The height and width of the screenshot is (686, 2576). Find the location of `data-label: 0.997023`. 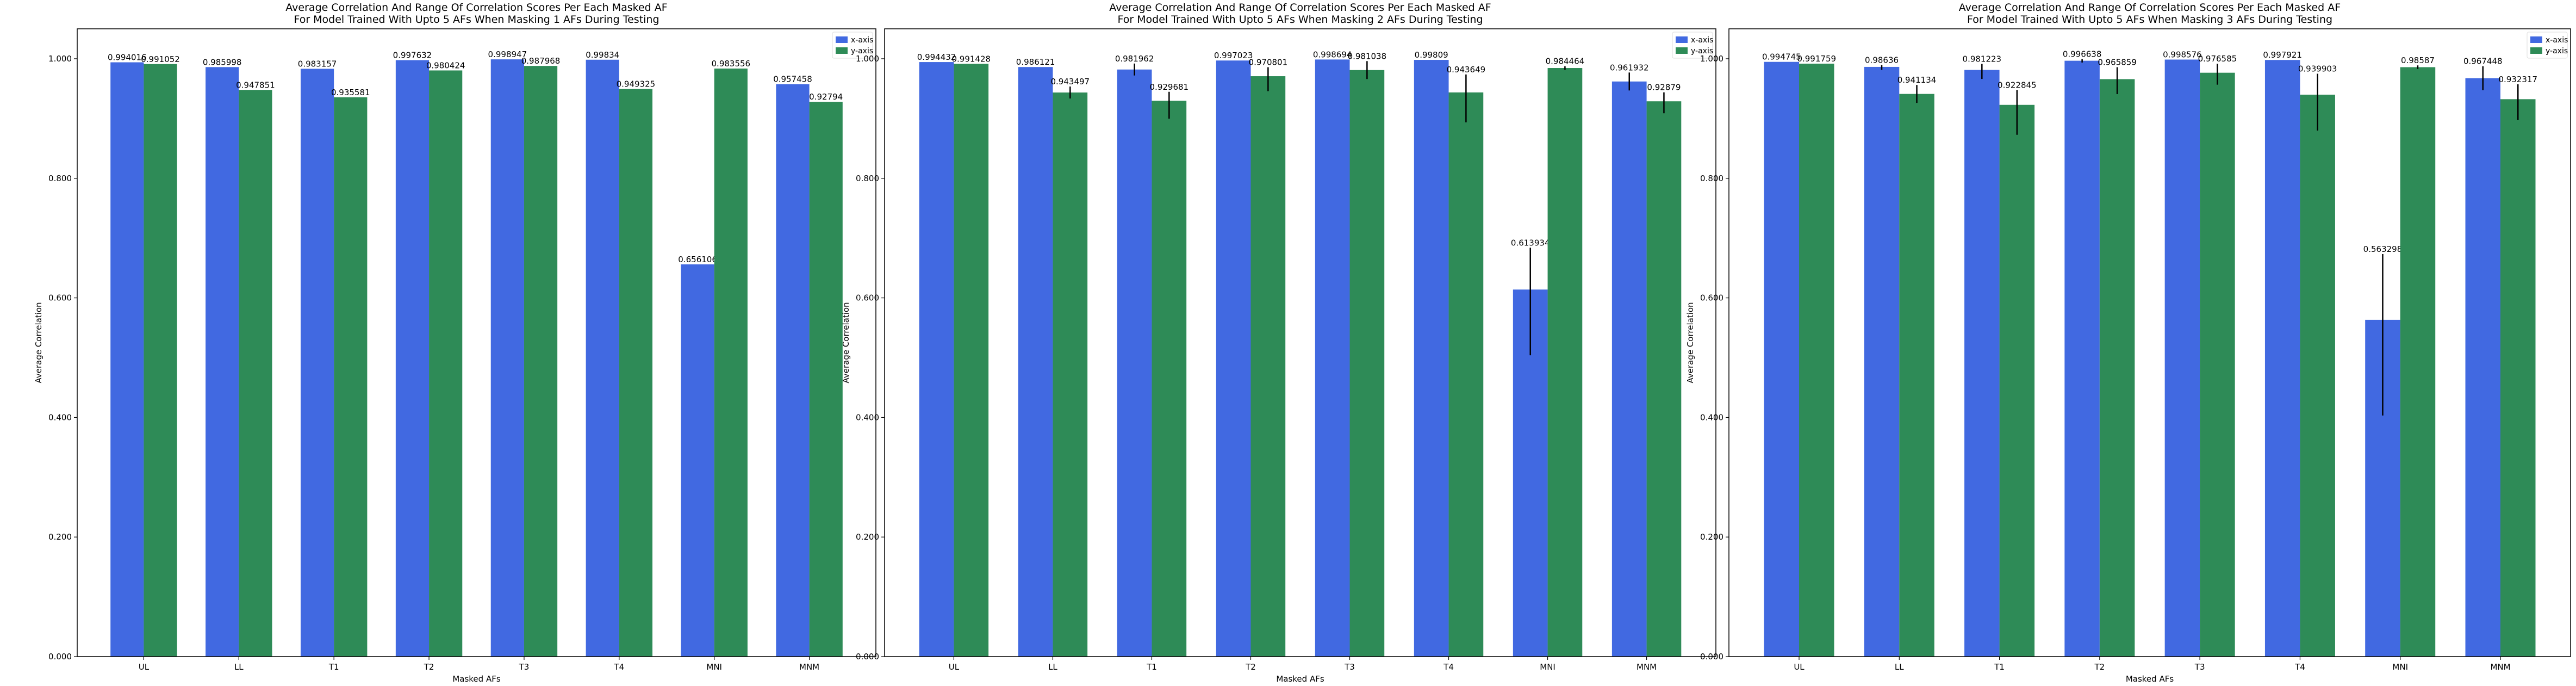

data-label: 0.997023 is located at coordinates (1233, 55).